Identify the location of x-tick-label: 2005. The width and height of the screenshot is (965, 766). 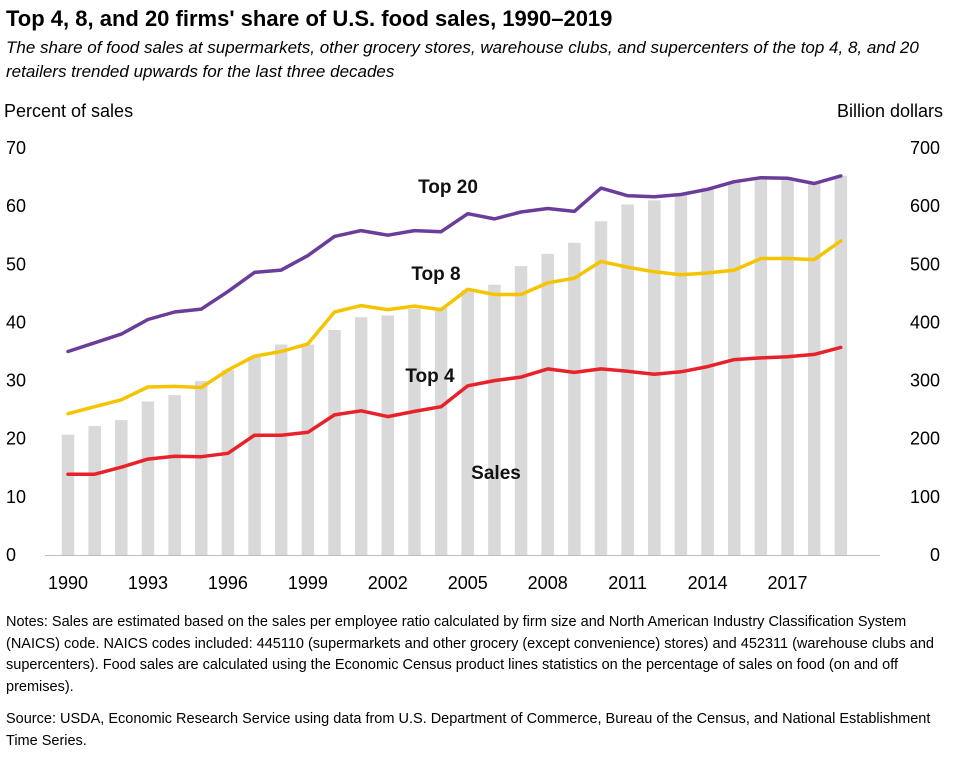
(468, 583).